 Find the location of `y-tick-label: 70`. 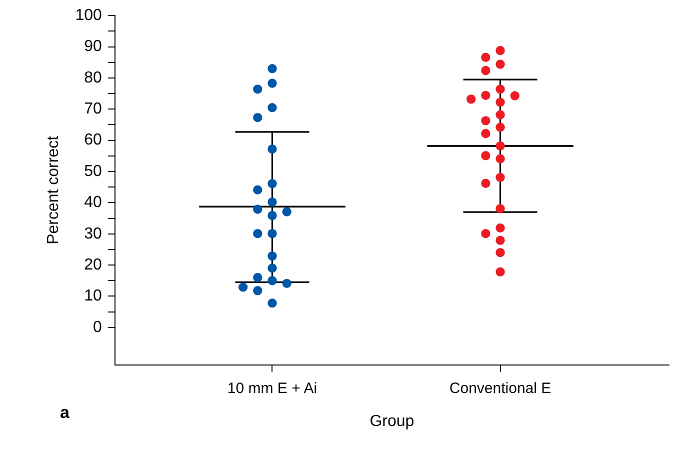

y-tick-label: 70 is located at coordinates (93, 109).